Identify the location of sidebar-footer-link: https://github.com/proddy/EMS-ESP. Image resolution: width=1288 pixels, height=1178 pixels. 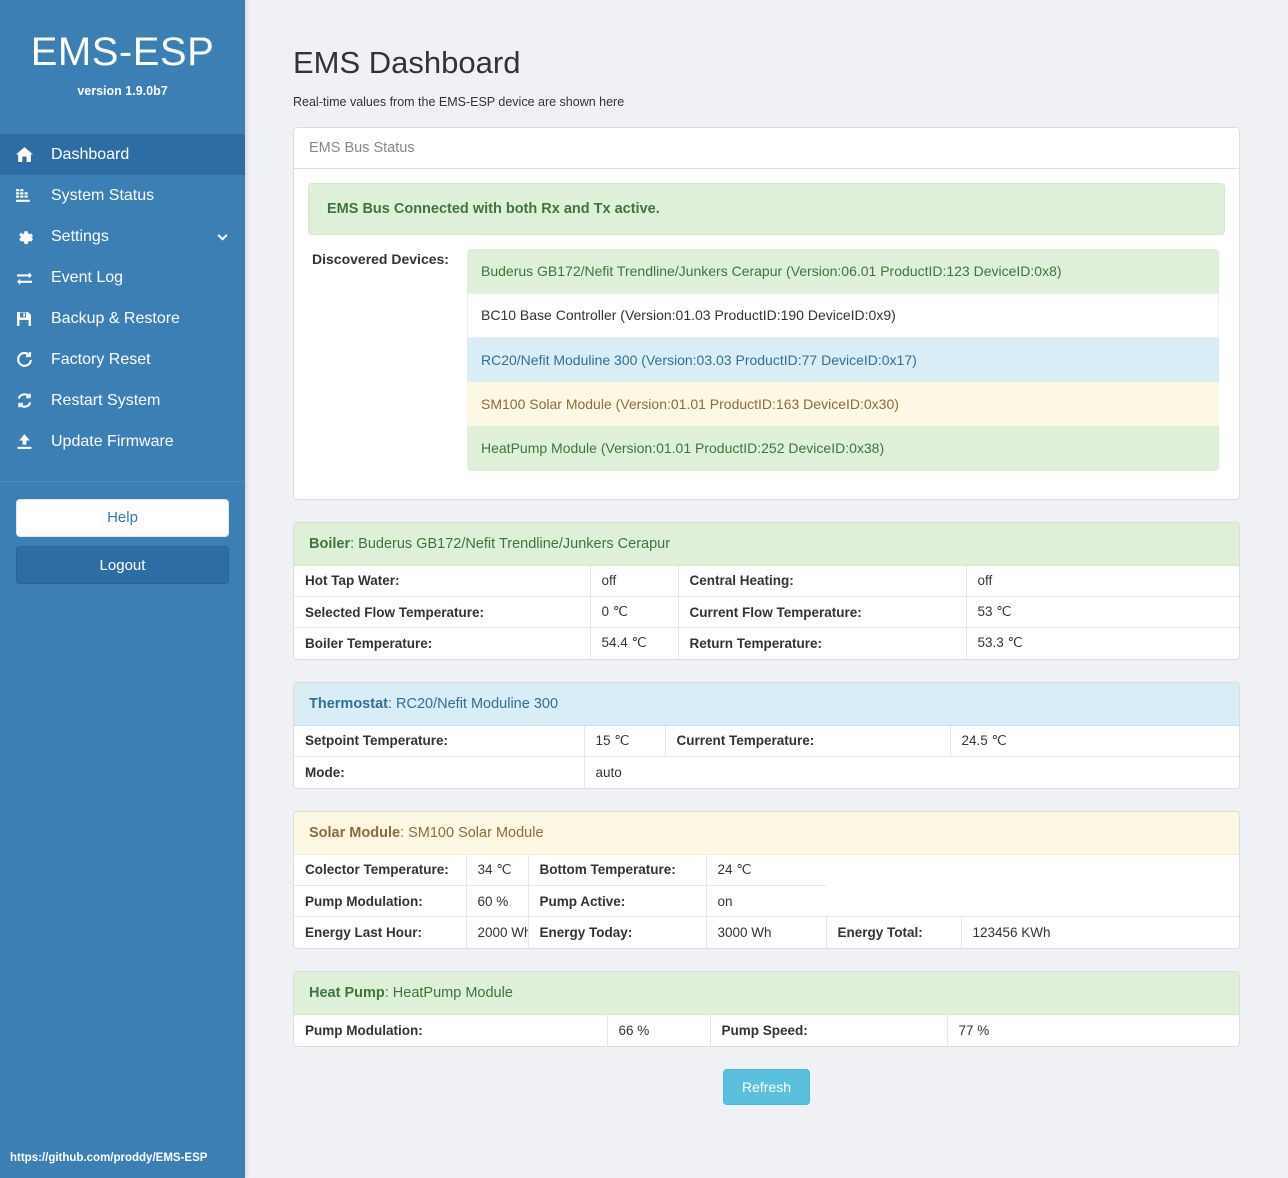
(122, 1158).